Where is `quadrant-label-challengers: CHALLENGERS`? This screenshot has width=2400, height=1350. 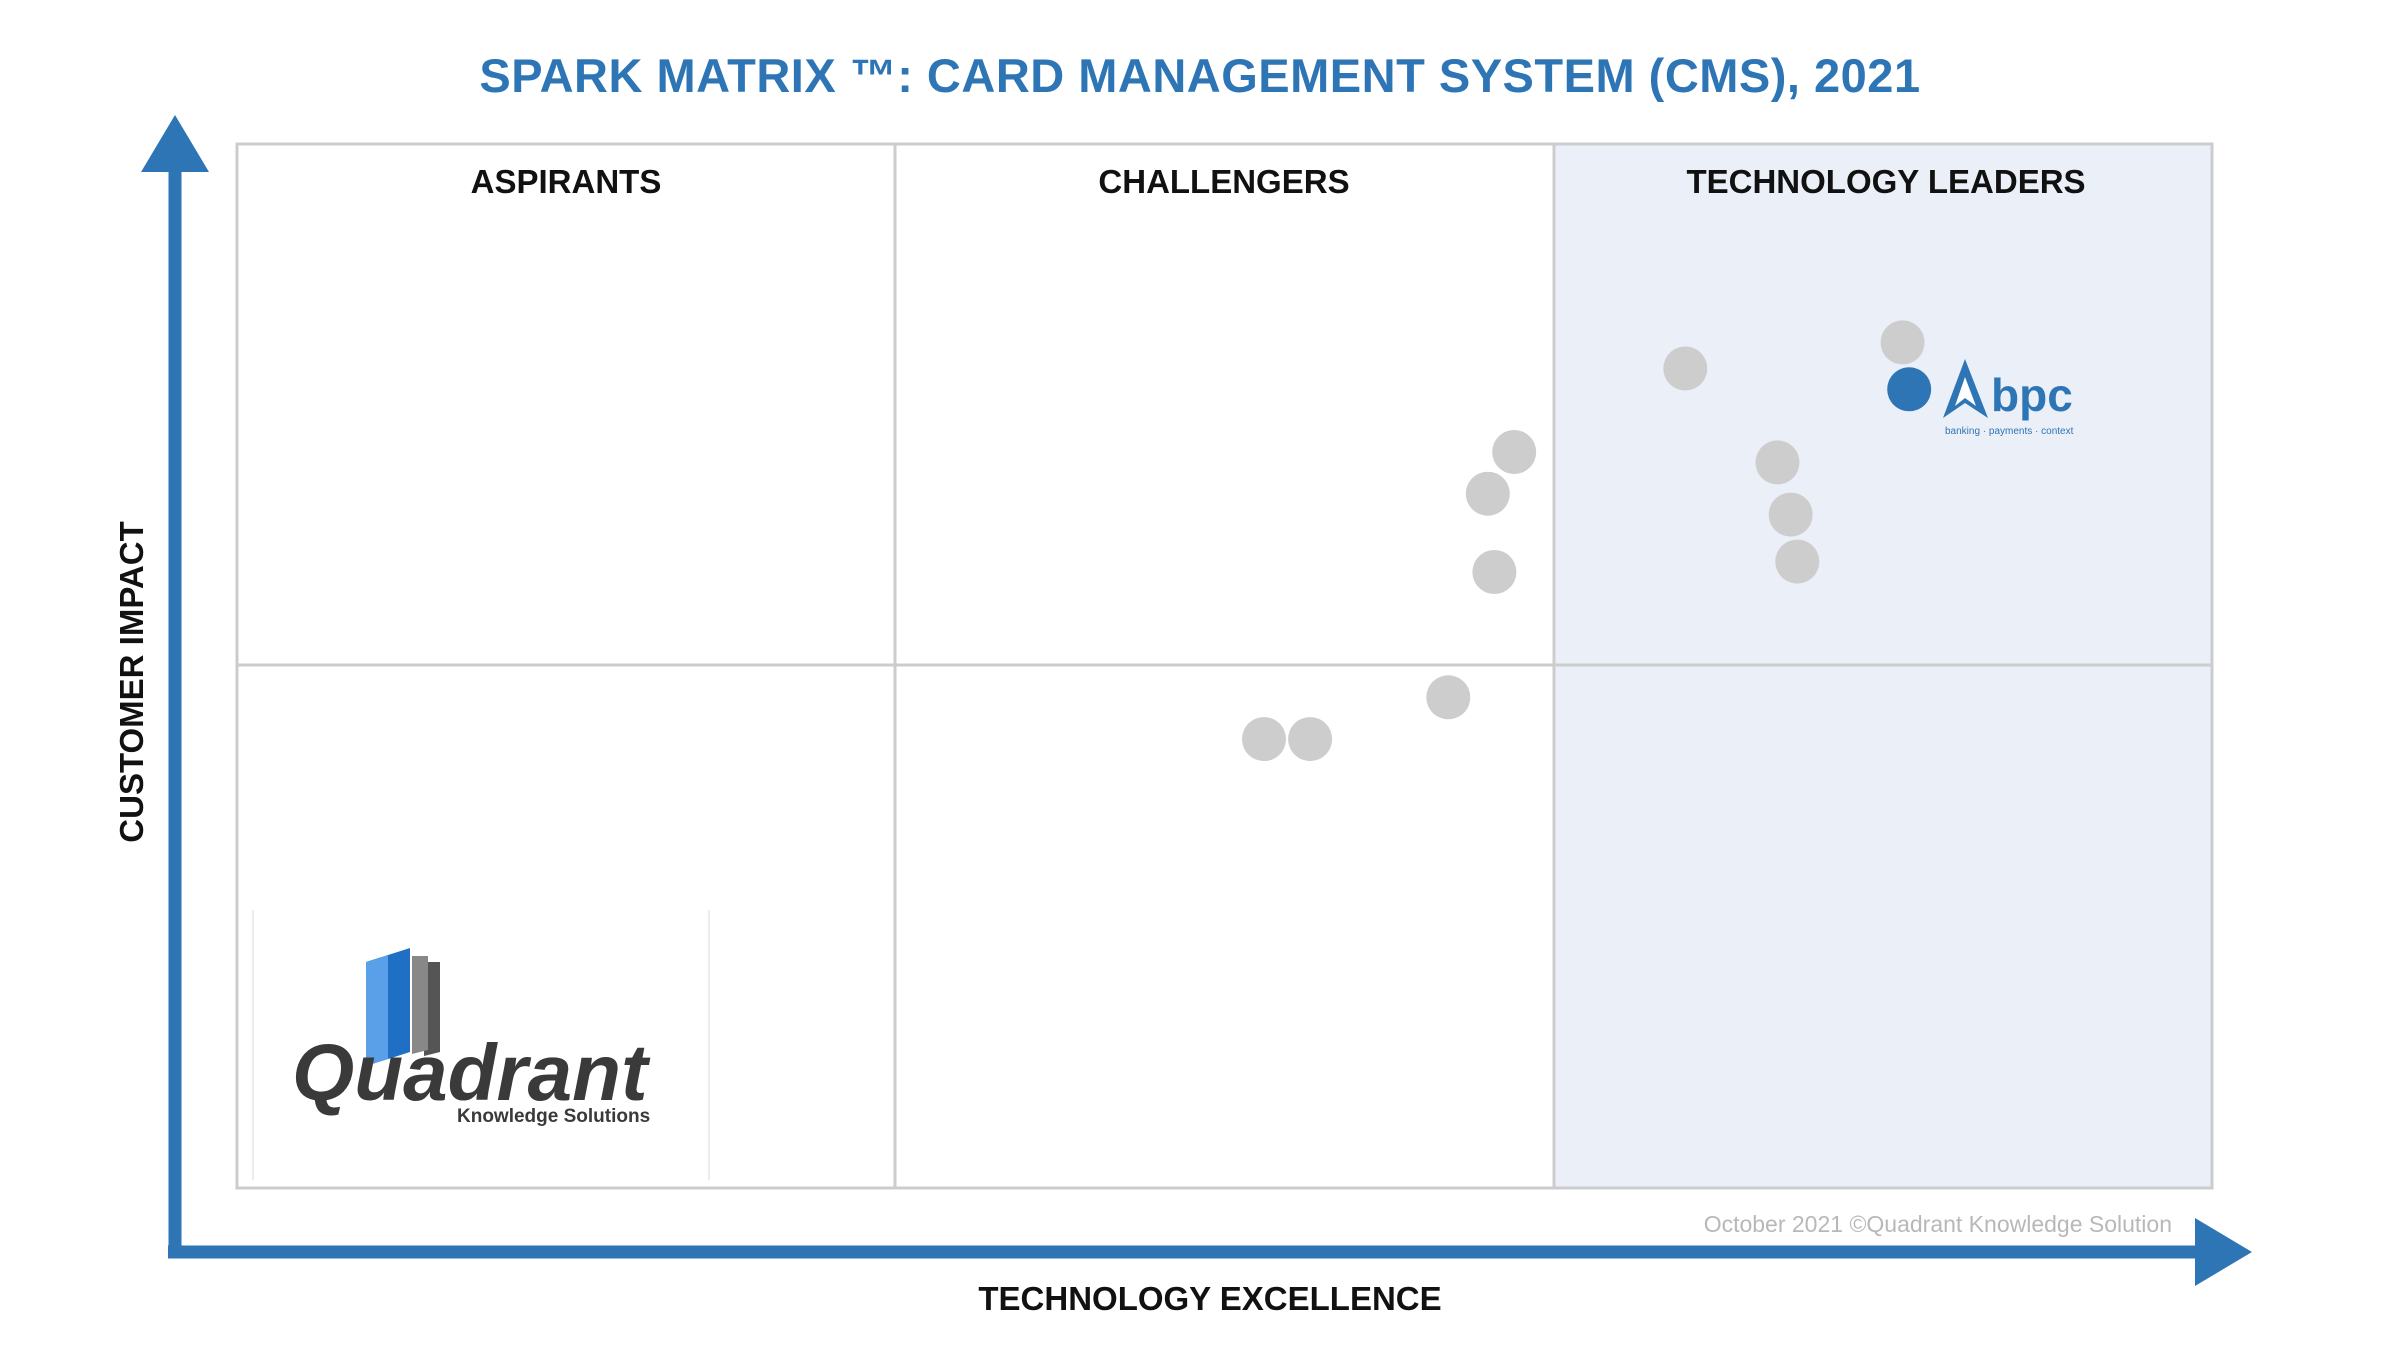
quadrant-label-challengers: CHALLENGERS is located at coordinates (1223, 181).